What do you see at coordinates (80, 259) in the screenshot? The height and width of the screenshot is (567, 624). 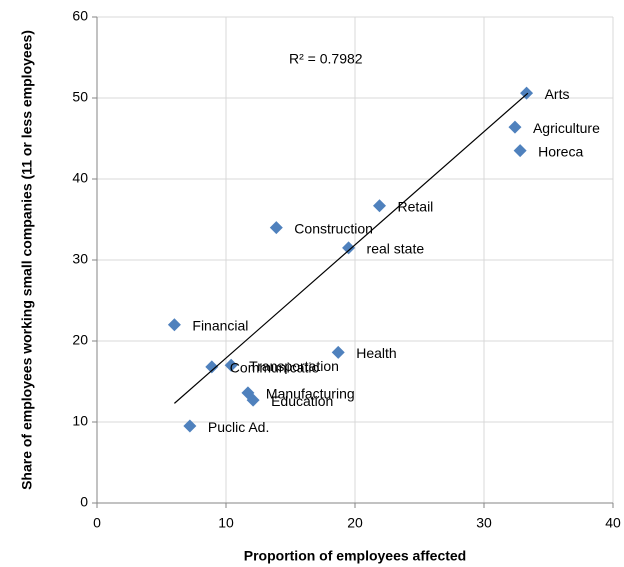 I see `y-tick-label: 30` at bounding box center [80, 259].